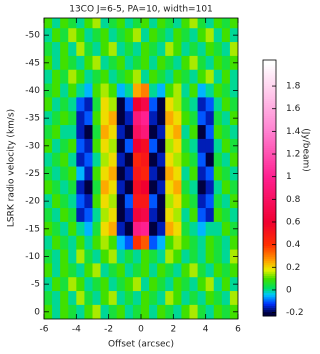  Describe the element at coordinates (141, 10) in the screenshot. I see `chart-title: 13CO J=6-5, PA=10, width=101` at that location.